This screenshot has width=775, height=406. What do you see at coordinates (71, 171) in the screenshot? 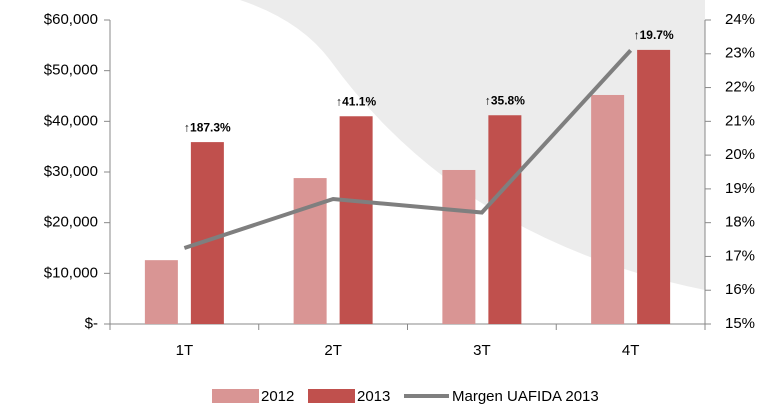
I see `y-tick-label: $30,000` at bounding box center [71, 171].